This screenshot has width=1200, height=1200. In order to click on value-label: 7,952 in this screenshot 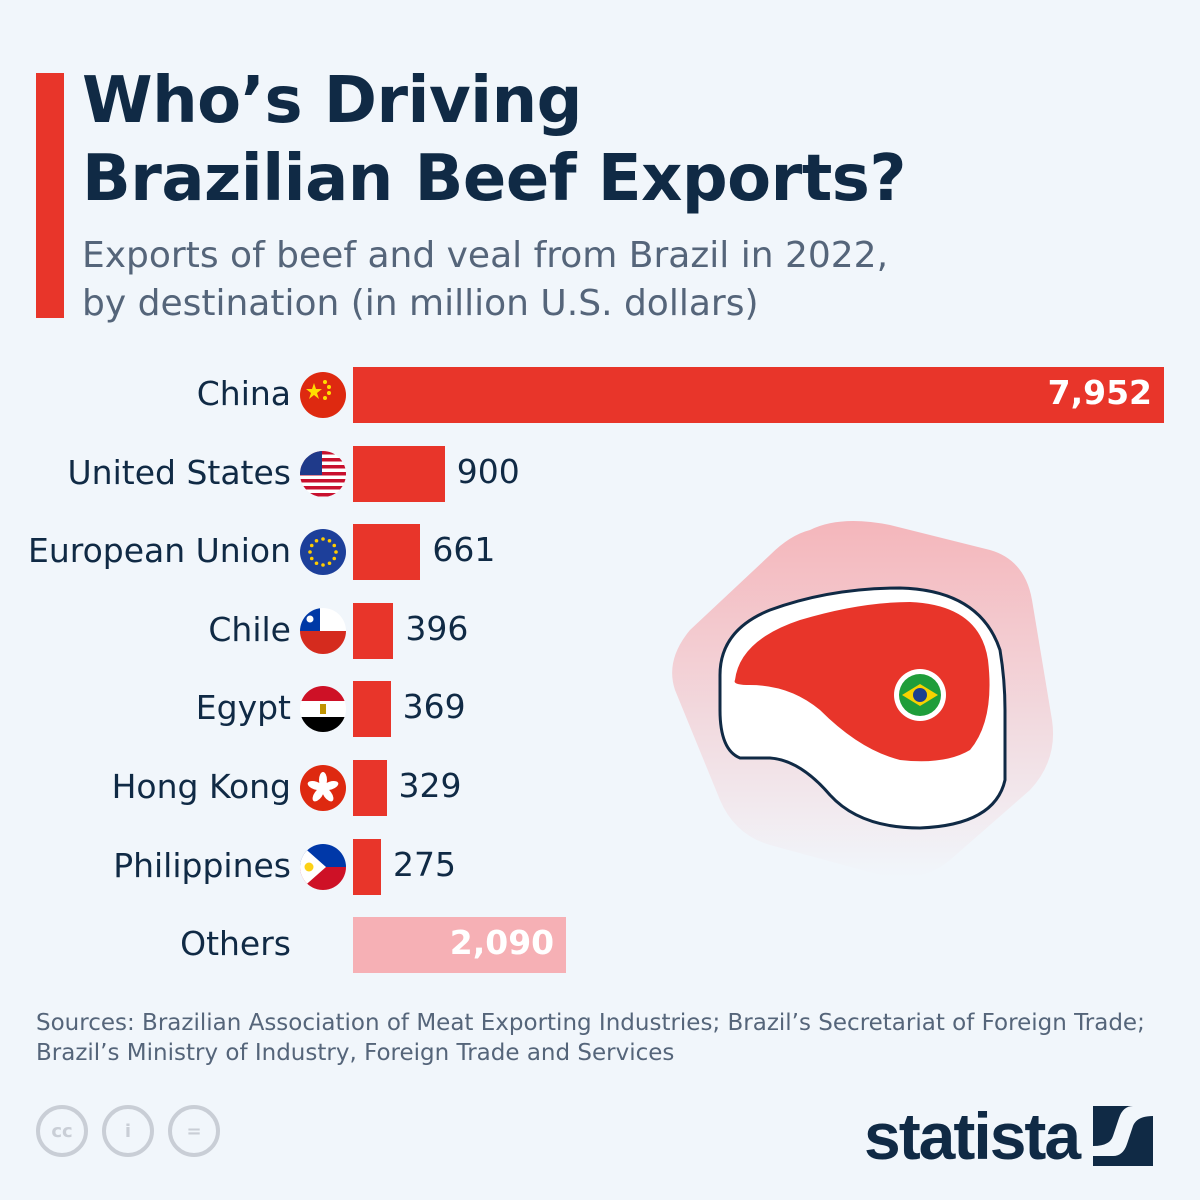, I will do `click(1099, 392)`.